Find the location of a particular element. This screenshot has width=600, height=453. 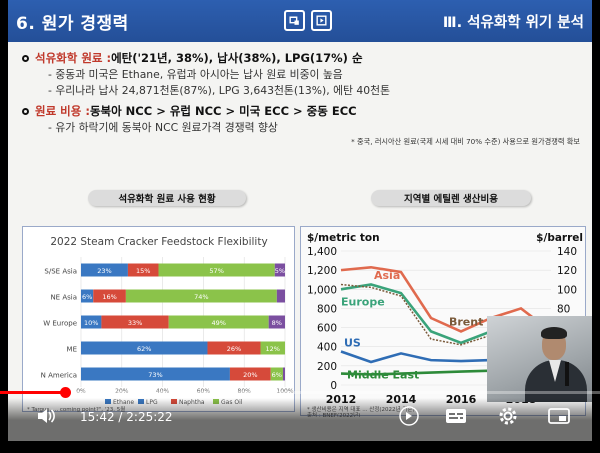

playlist-icon is located at coordinates (321, 20).